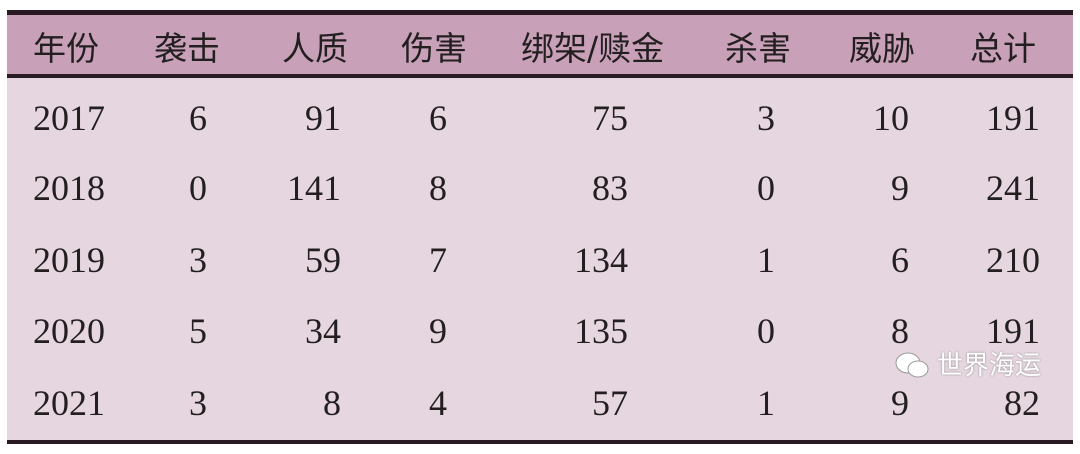  I want to click on table-cell: 91, so click(323, 118).